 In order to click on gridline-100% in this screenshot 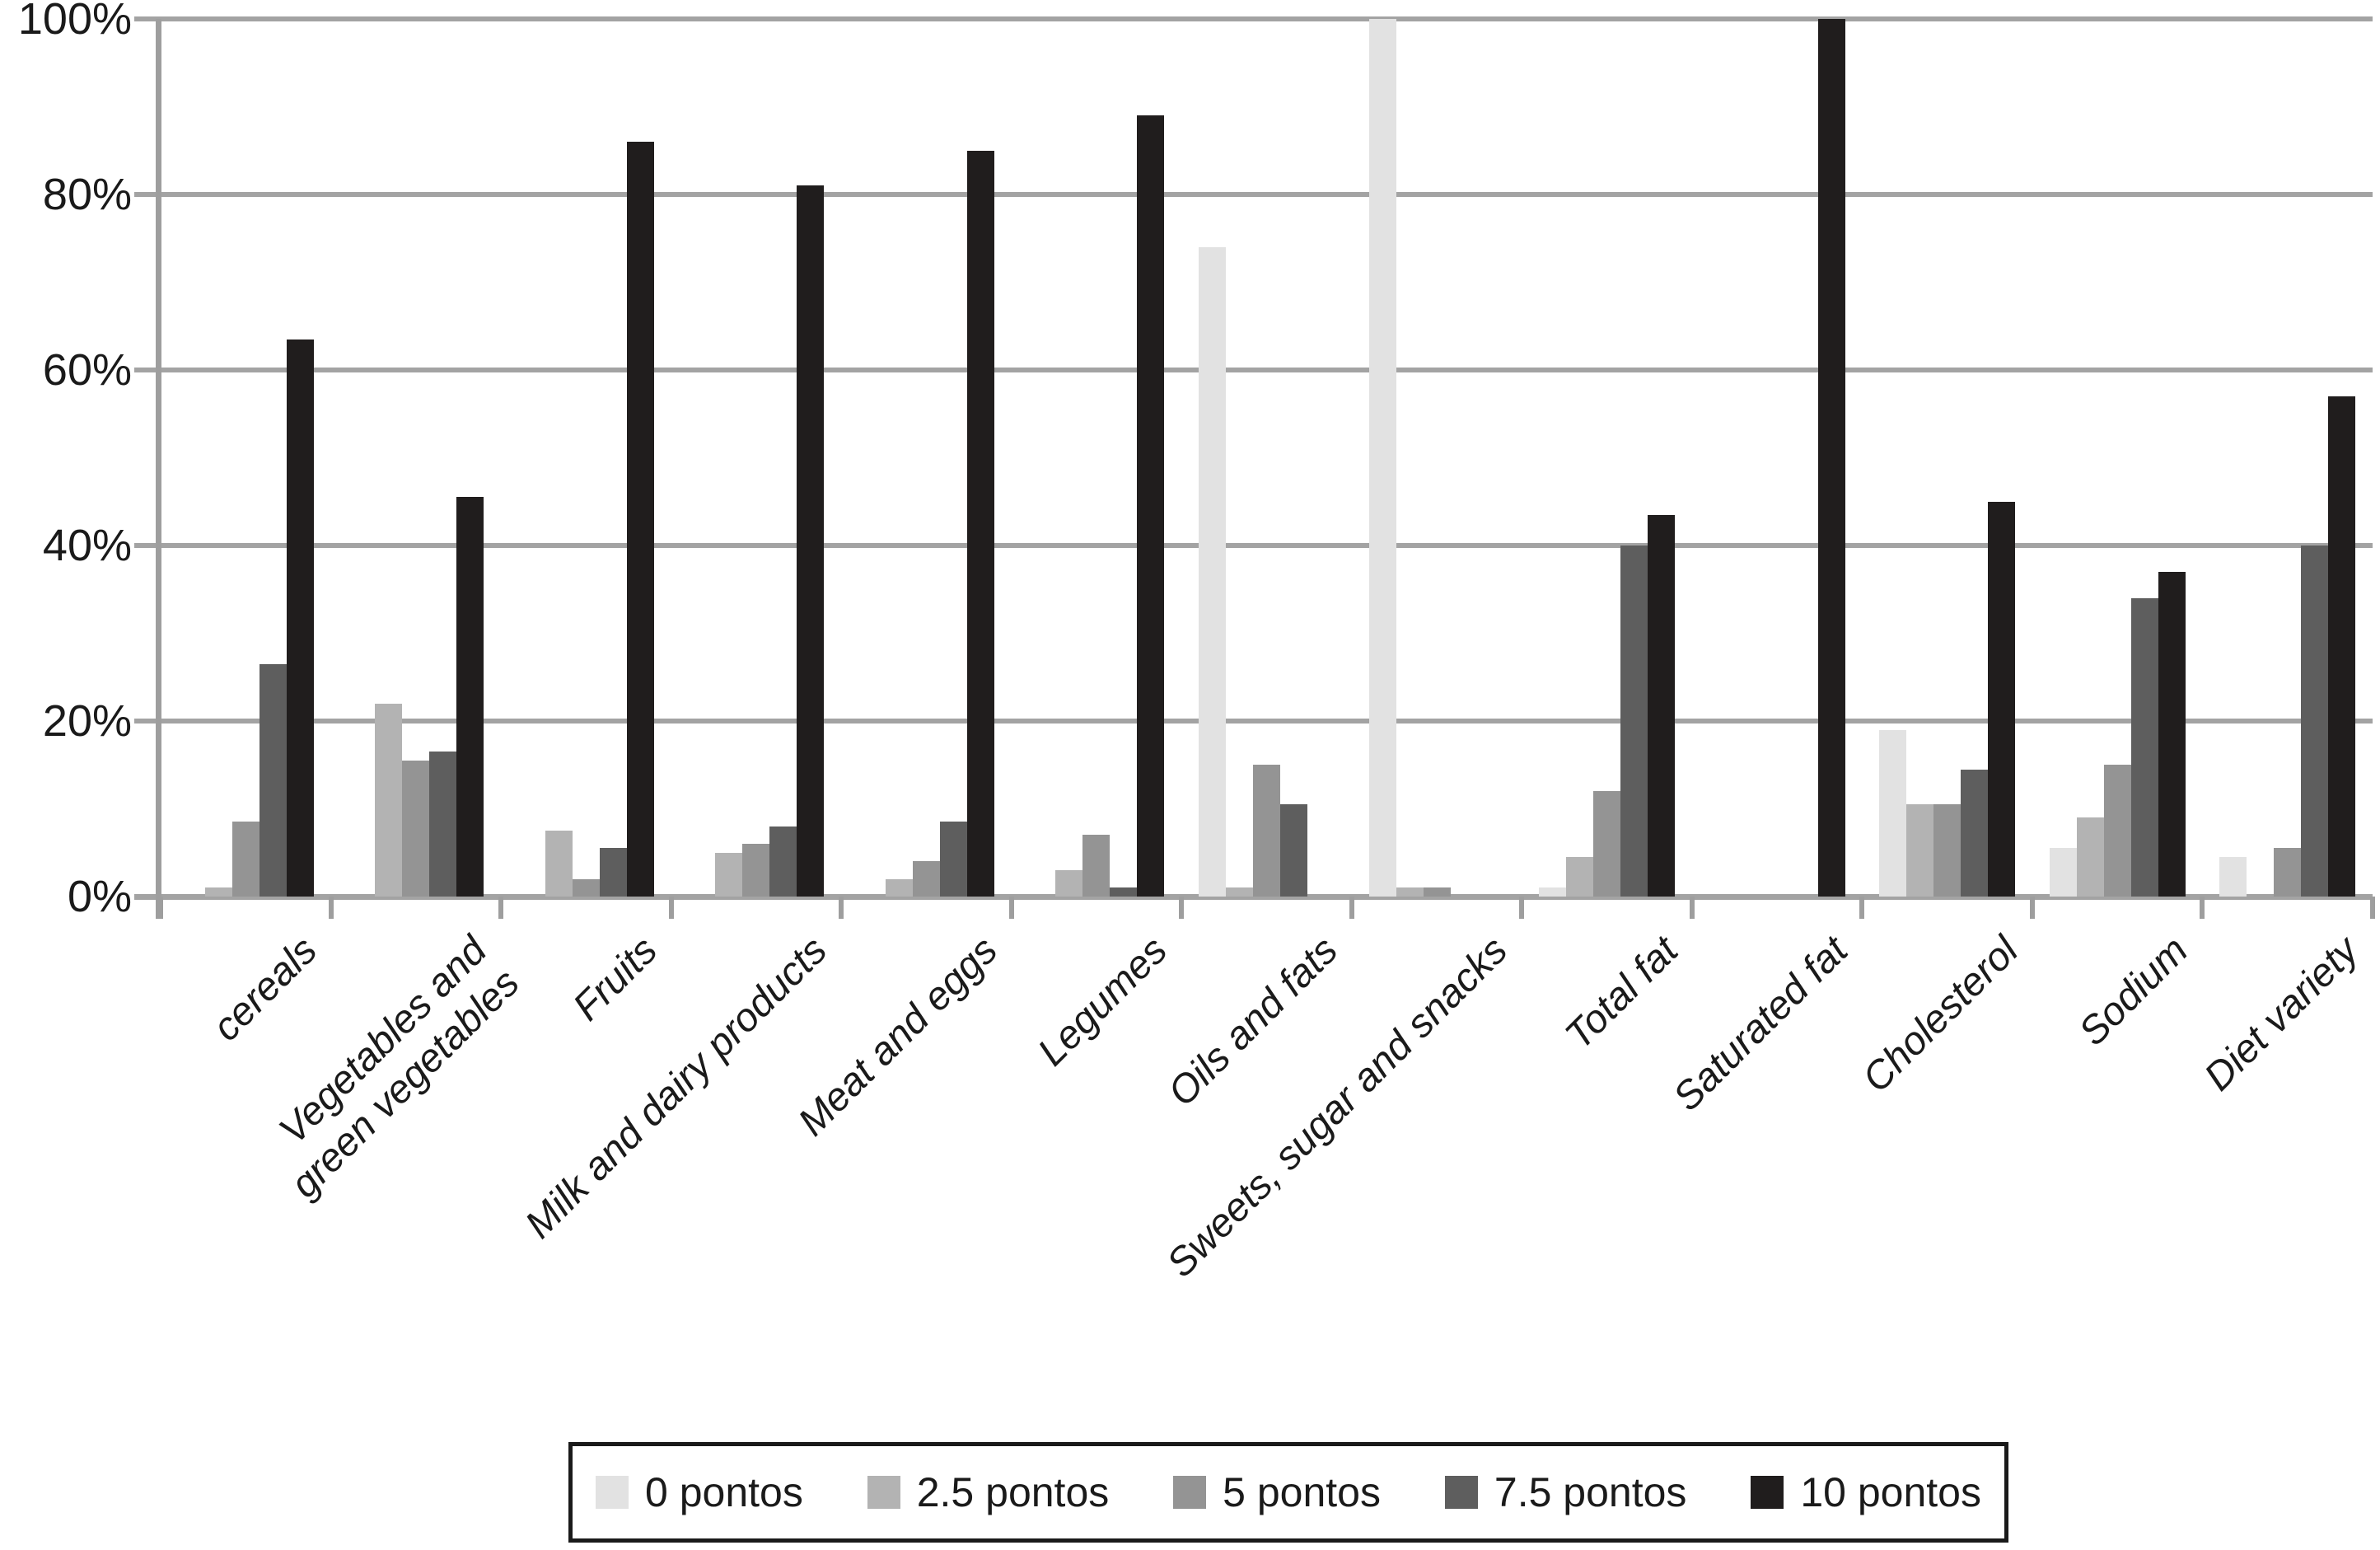, I will do `click(1253, 18)`.